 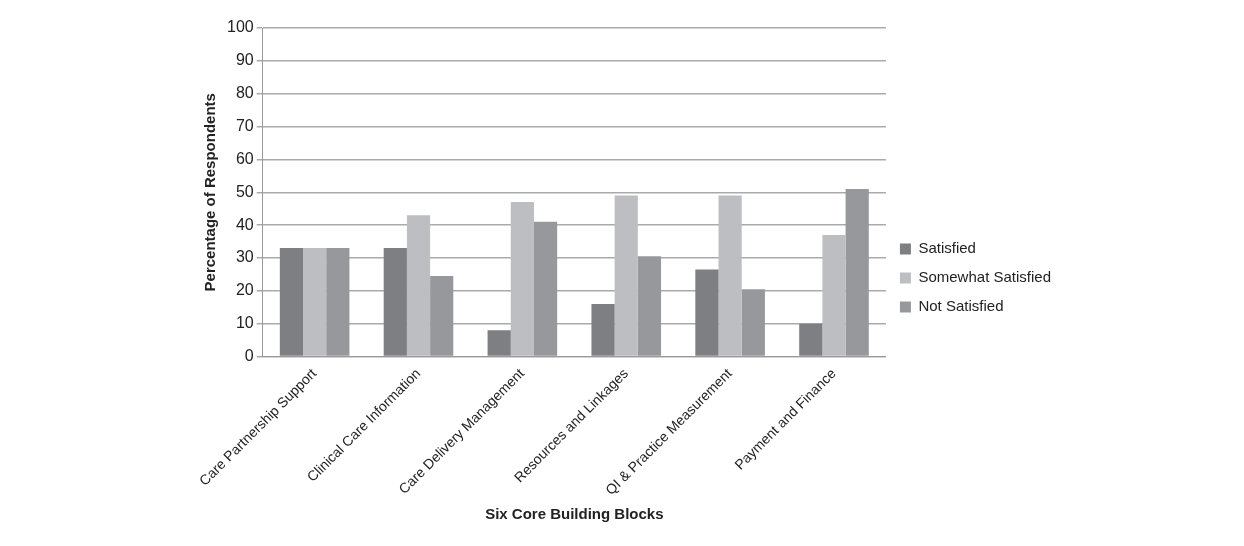 I want to click on y-tick-label: 10, so click(x=244, y=323).